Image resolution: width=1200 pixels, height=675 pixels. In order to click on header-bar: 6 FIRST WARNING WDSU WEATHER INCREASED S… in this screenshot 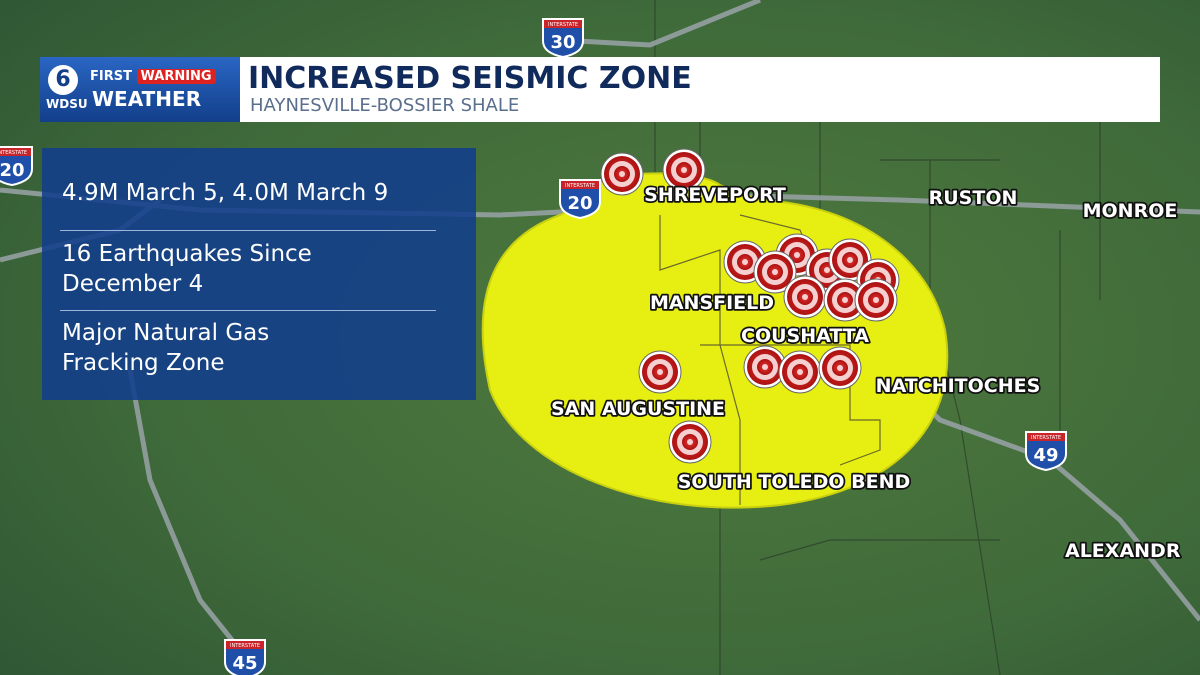, I will do `click(600, 89)`.